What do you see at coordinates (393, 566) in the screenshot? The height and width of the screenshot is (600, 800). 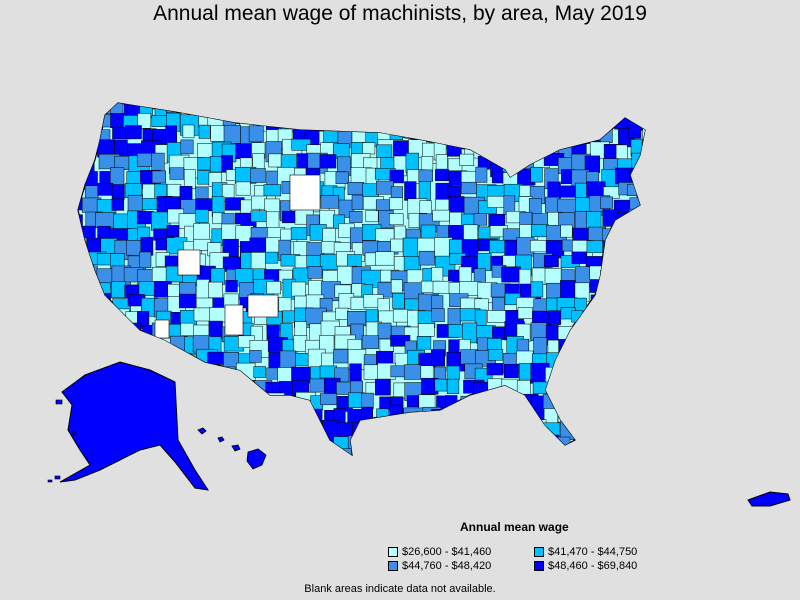 I see `legend-swatch` at bounding box center [393, 566].